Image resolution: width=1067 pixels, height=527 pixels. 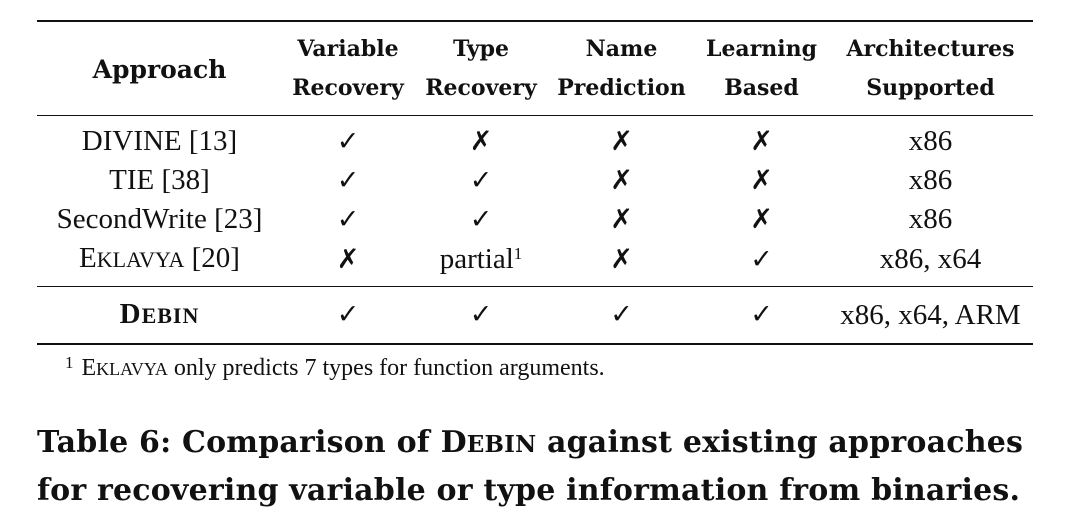 I want to click on cell-approach: EKLAVYA [20], so click(x=159, y=263).